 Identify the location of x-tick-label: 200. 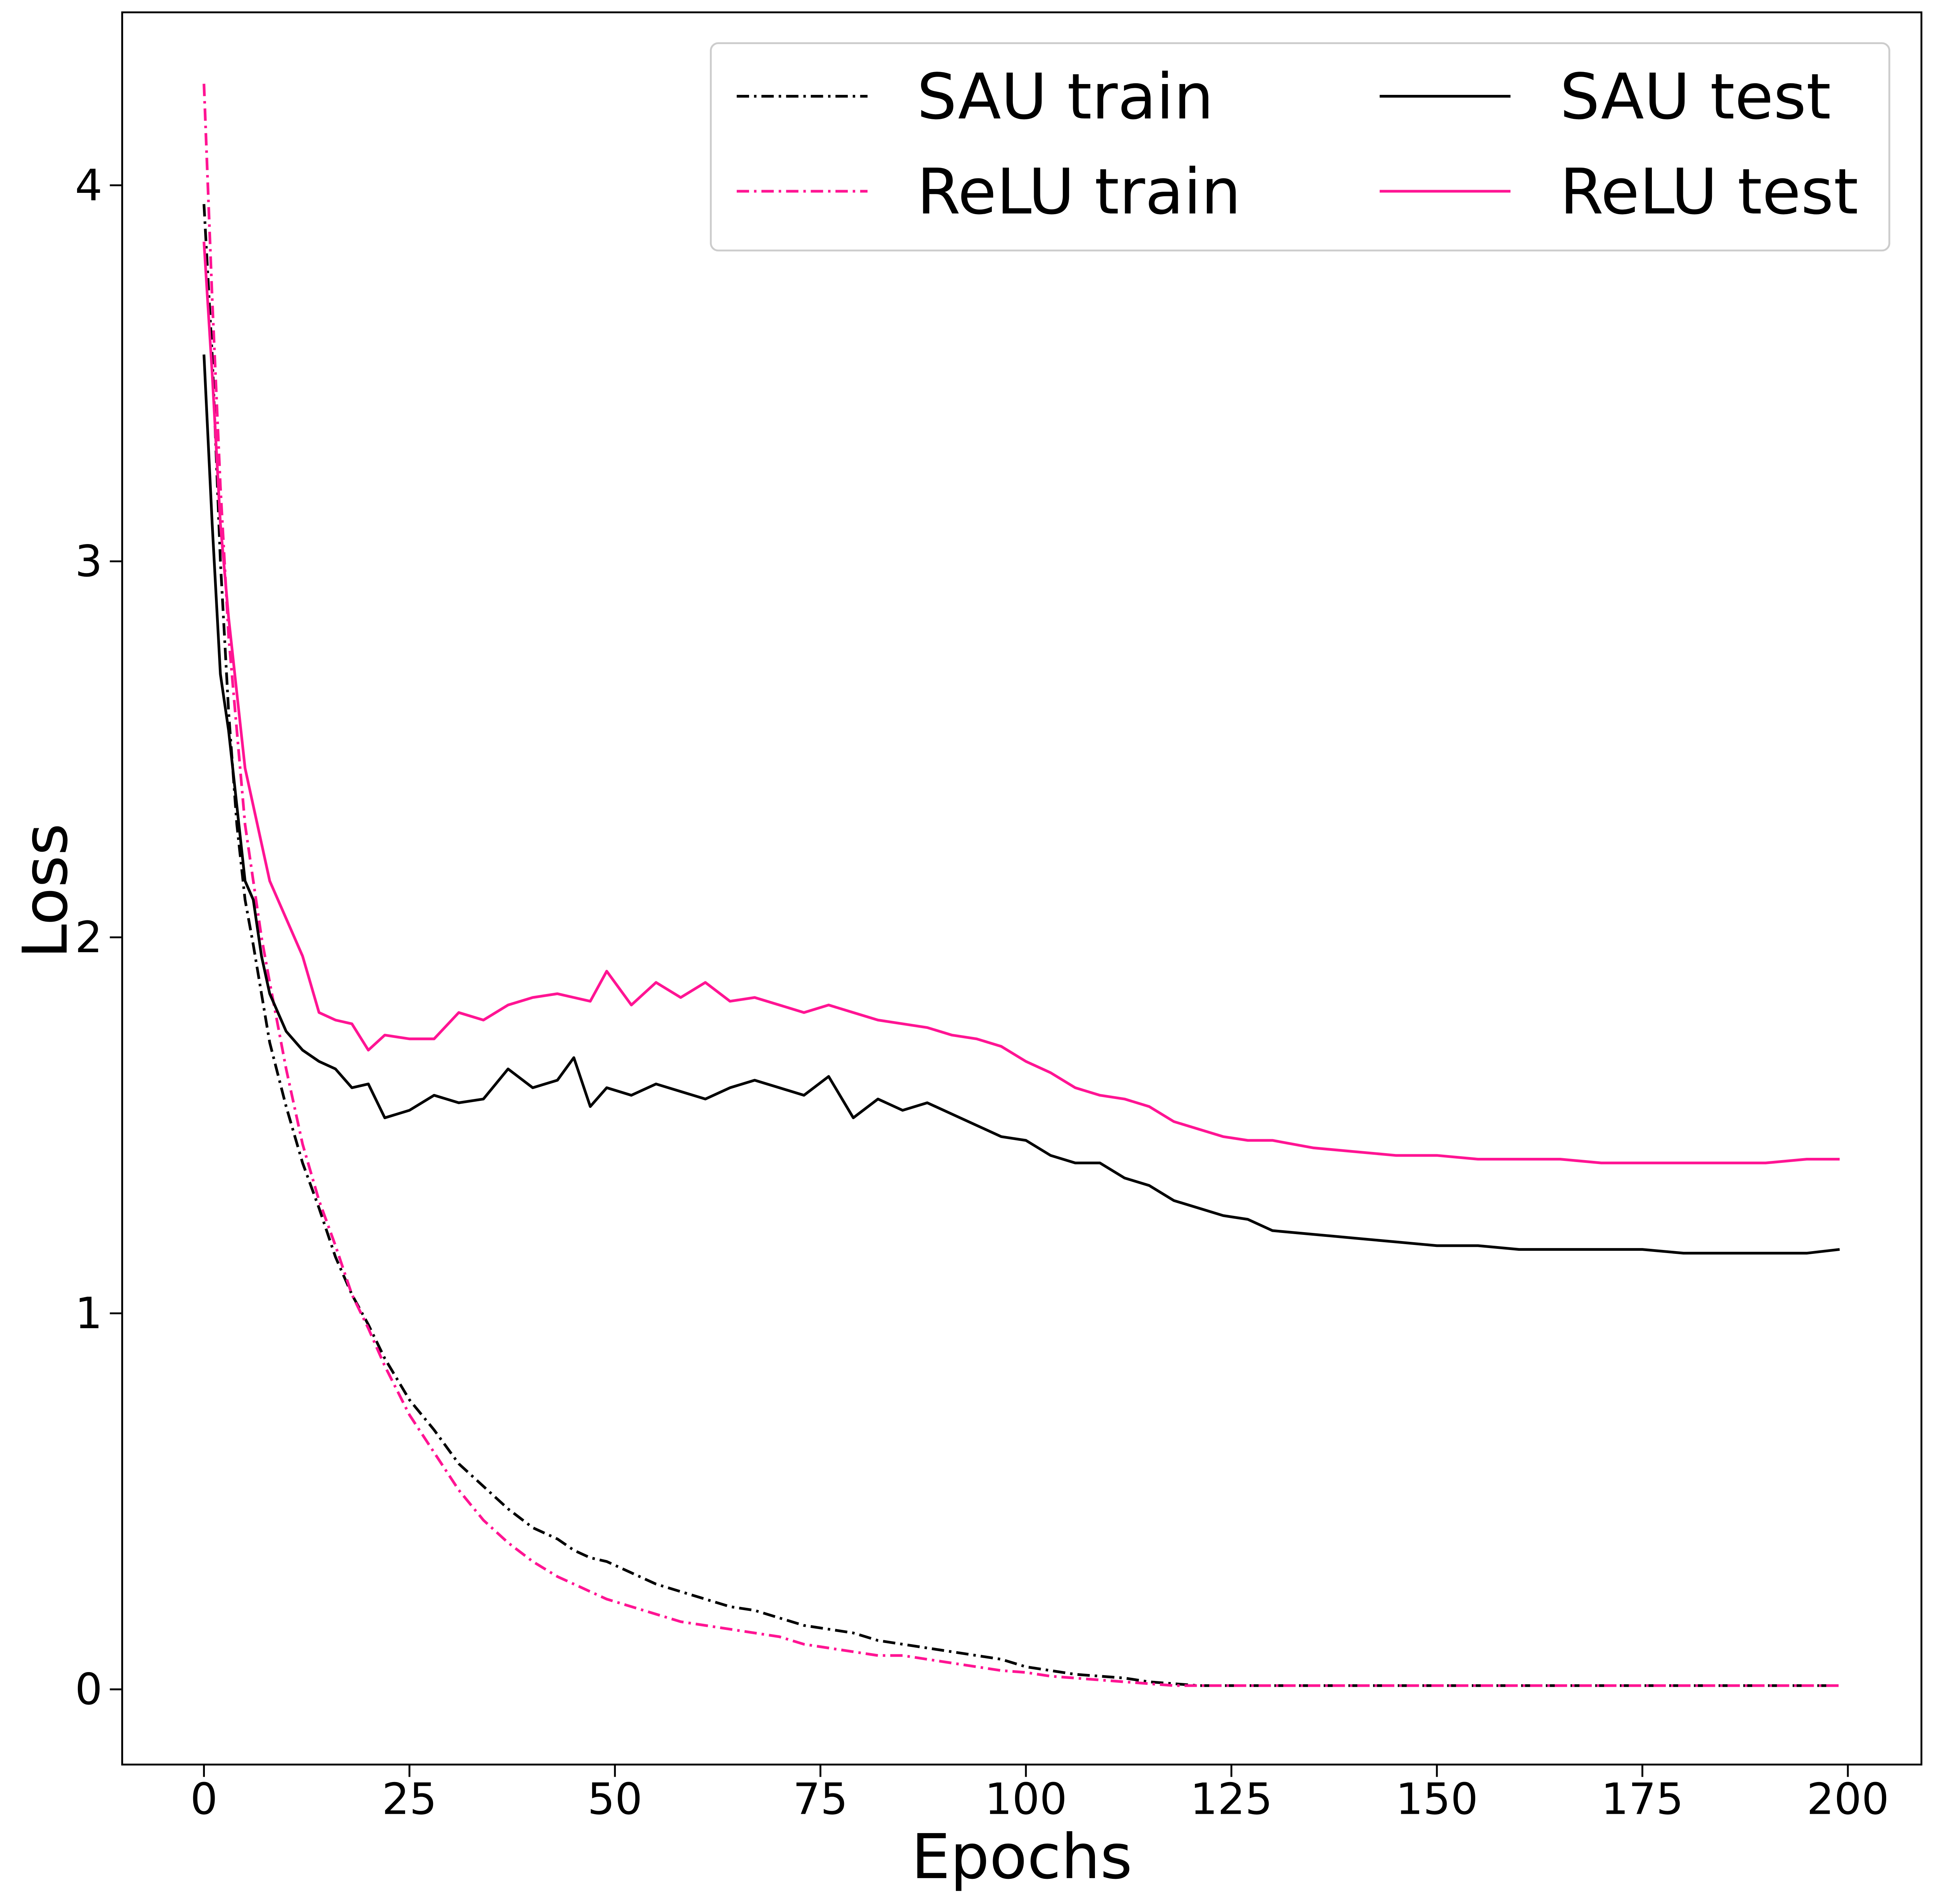
(1848, 1799).